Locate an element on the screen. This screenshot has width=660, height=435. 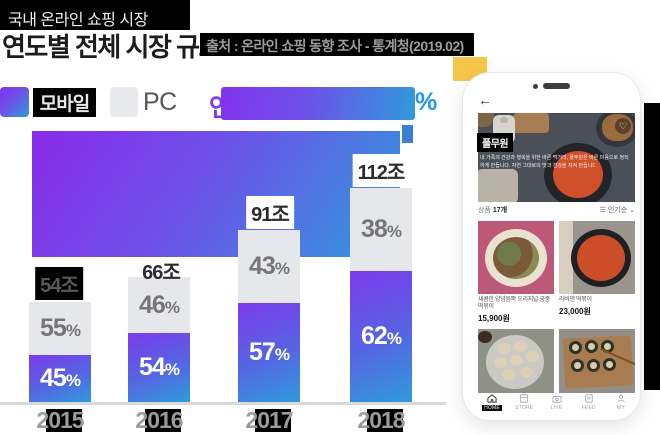
hero-bowl-shape is located at coordinates (486, 120).